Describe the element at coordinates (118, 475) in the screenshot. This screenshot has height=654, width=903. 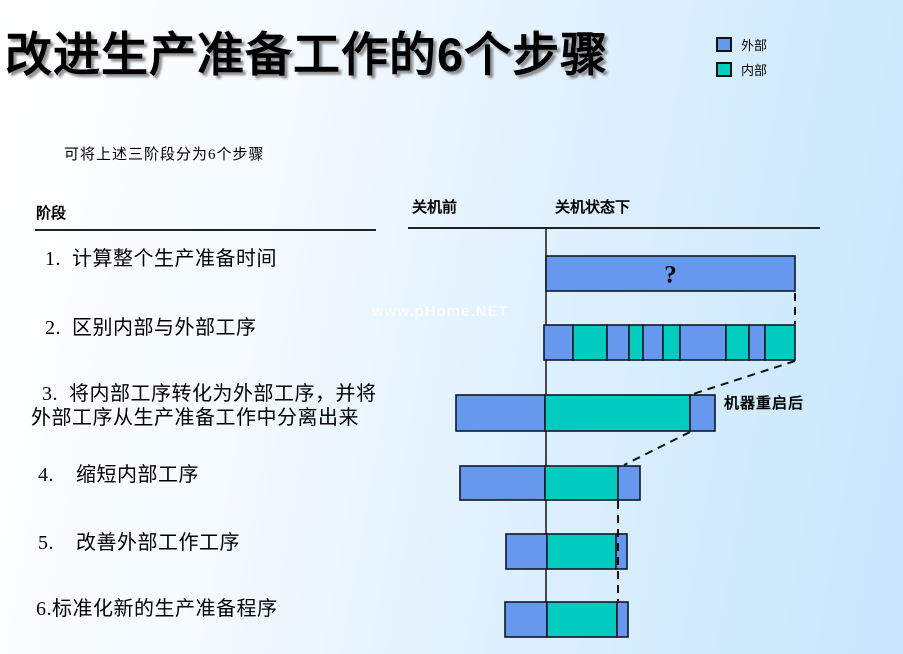
I see `step-item-4: 4. 缩短内部工序` at that location.